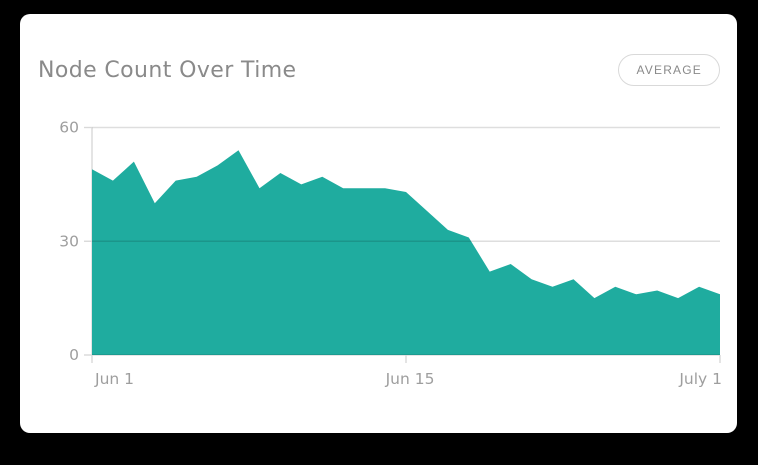  I want to click on y-tick-label: 60, so click(69, 128).